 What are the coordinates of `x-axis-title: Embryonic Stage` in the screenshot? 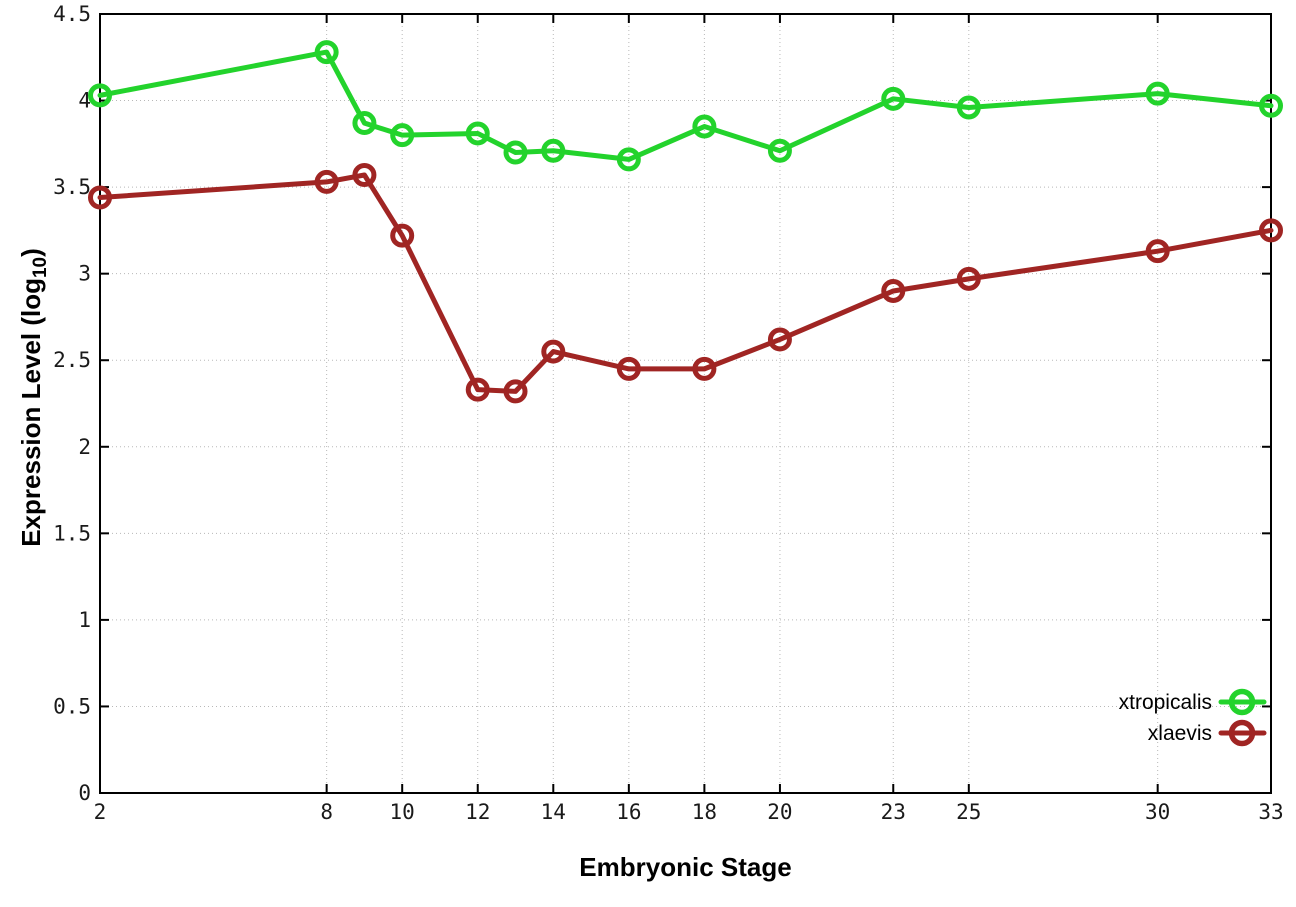 It's located at (685, 867).